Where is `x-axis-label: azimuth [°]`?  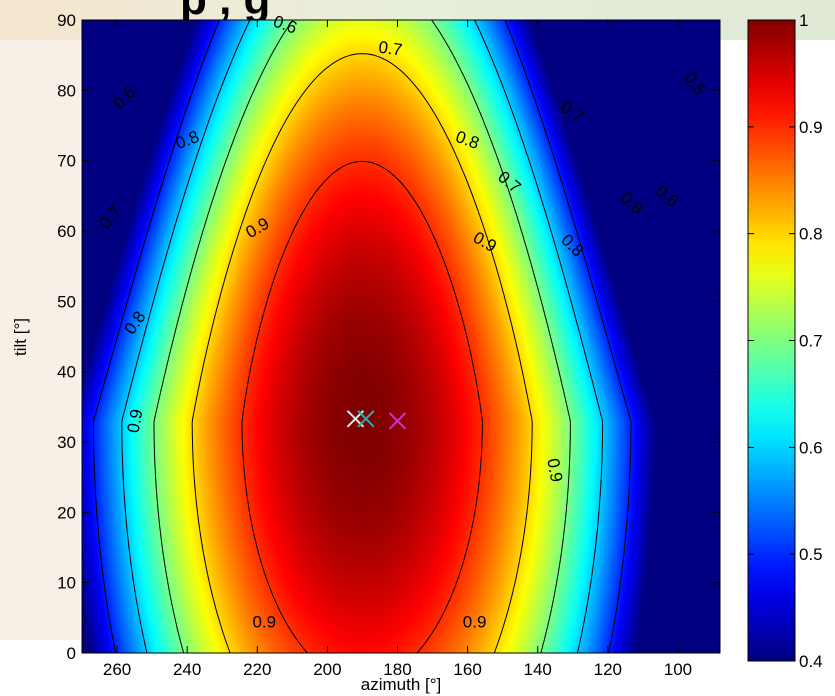
x-axis-label: azimuth [°] is located at coordinates (401, 684).